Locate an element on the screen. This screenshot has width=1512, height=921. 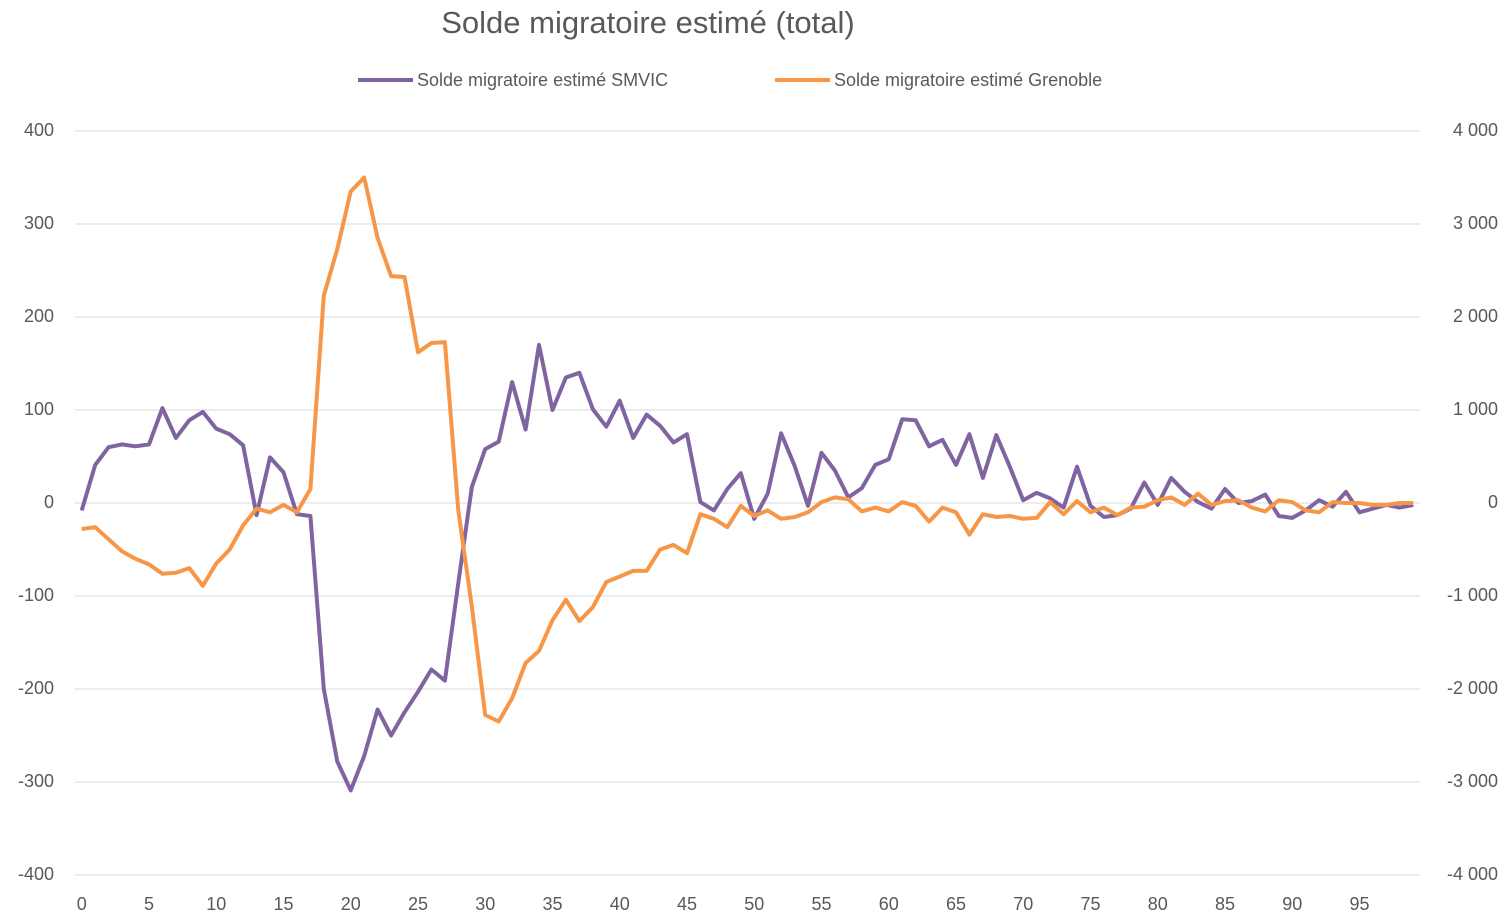
x-tick-label: 20 is located at coordinates (351, 904).